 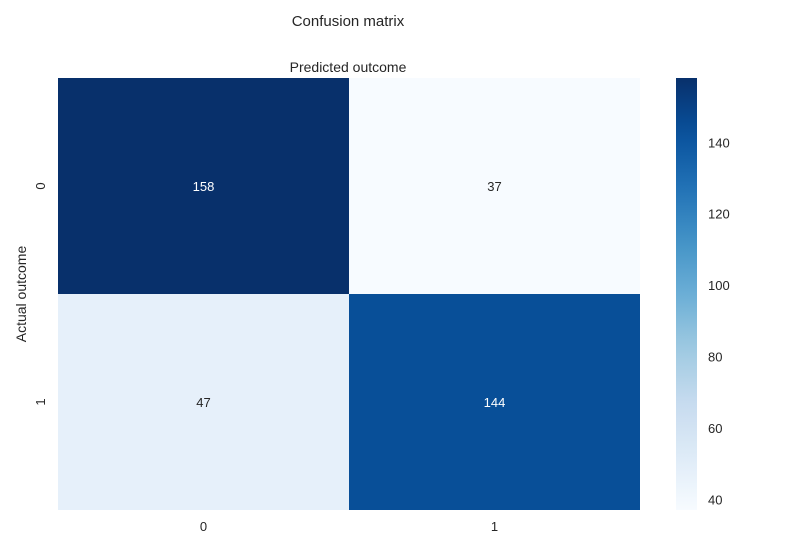 What do you see at coordinates (715, 356) in the screenshot?
I see `colorbar-tick-label: 80` at bounding box center [715, 356].